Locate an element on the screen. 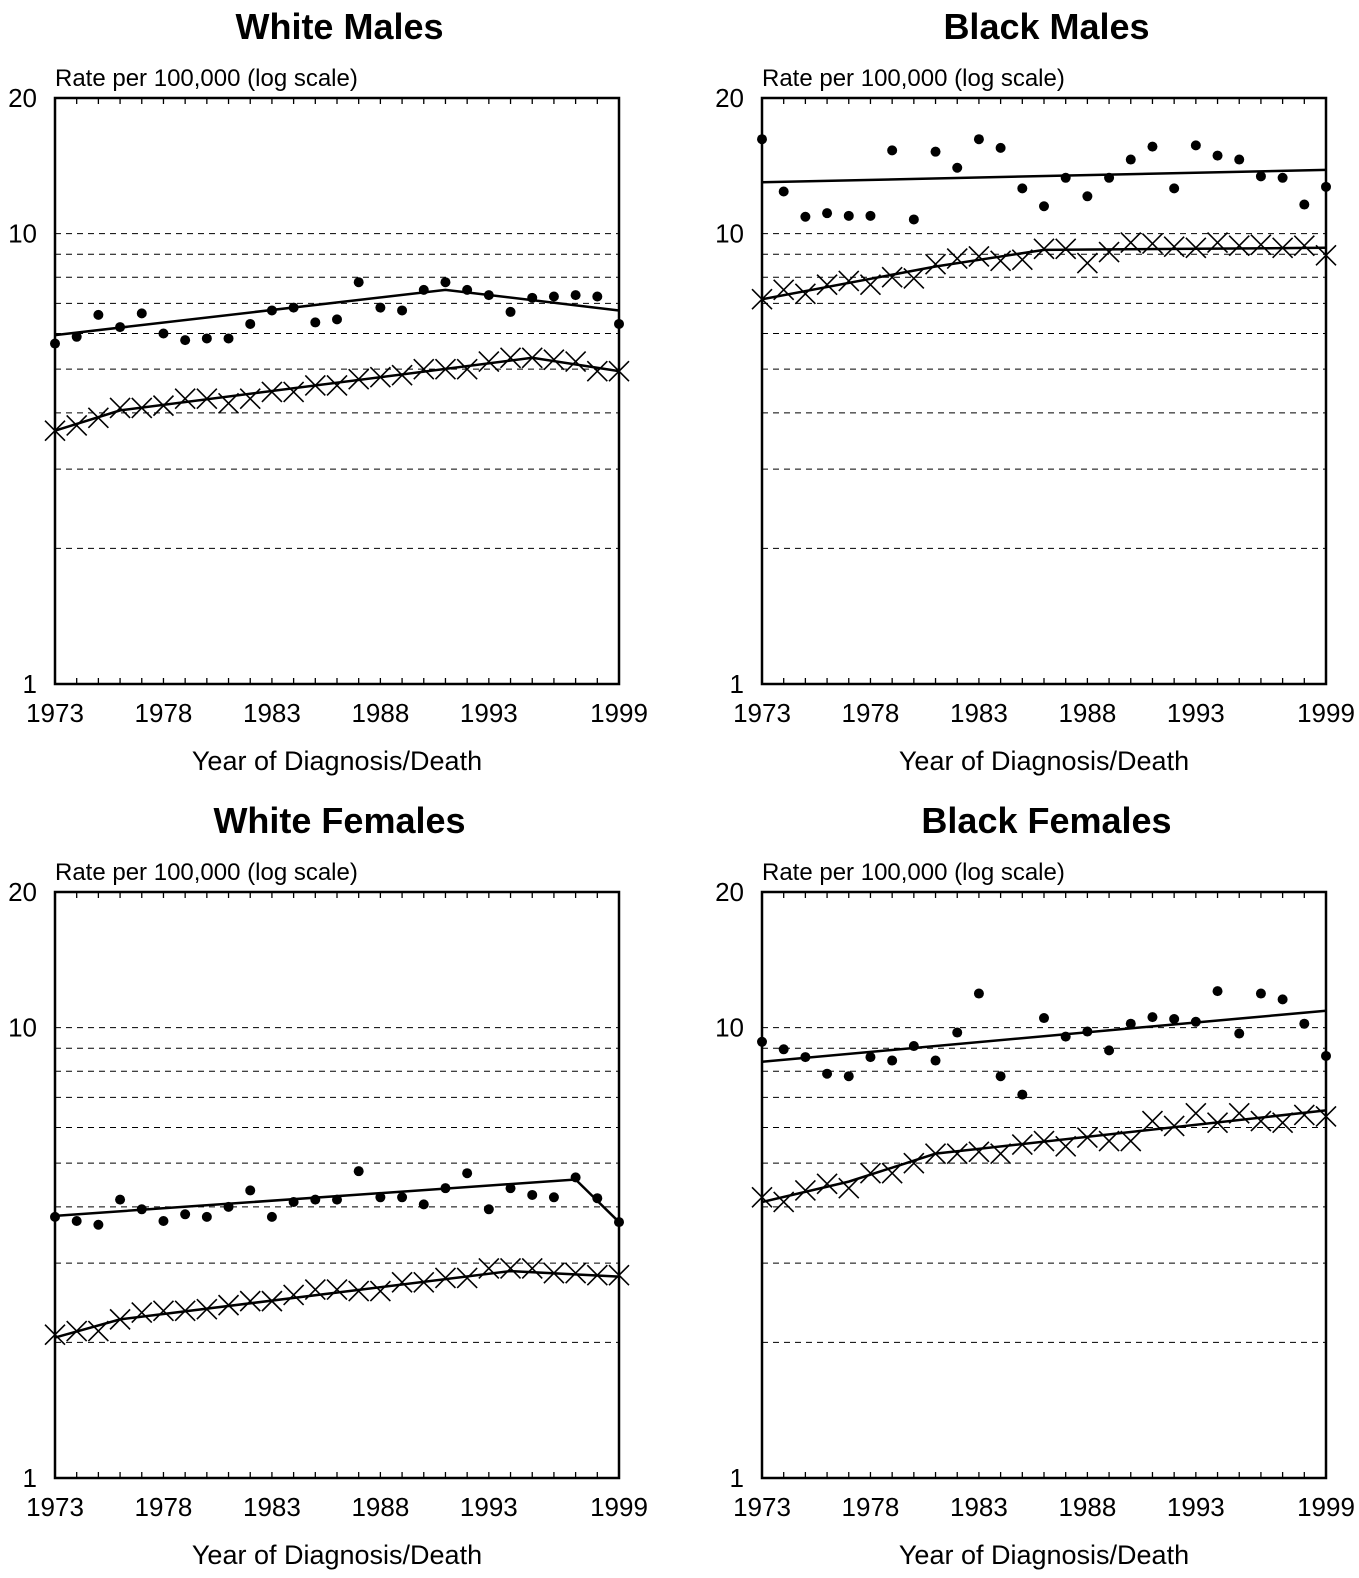 This screenshot has width=1359, height=1578. chart-title: Black Females is located at coordinates (1046, 820).